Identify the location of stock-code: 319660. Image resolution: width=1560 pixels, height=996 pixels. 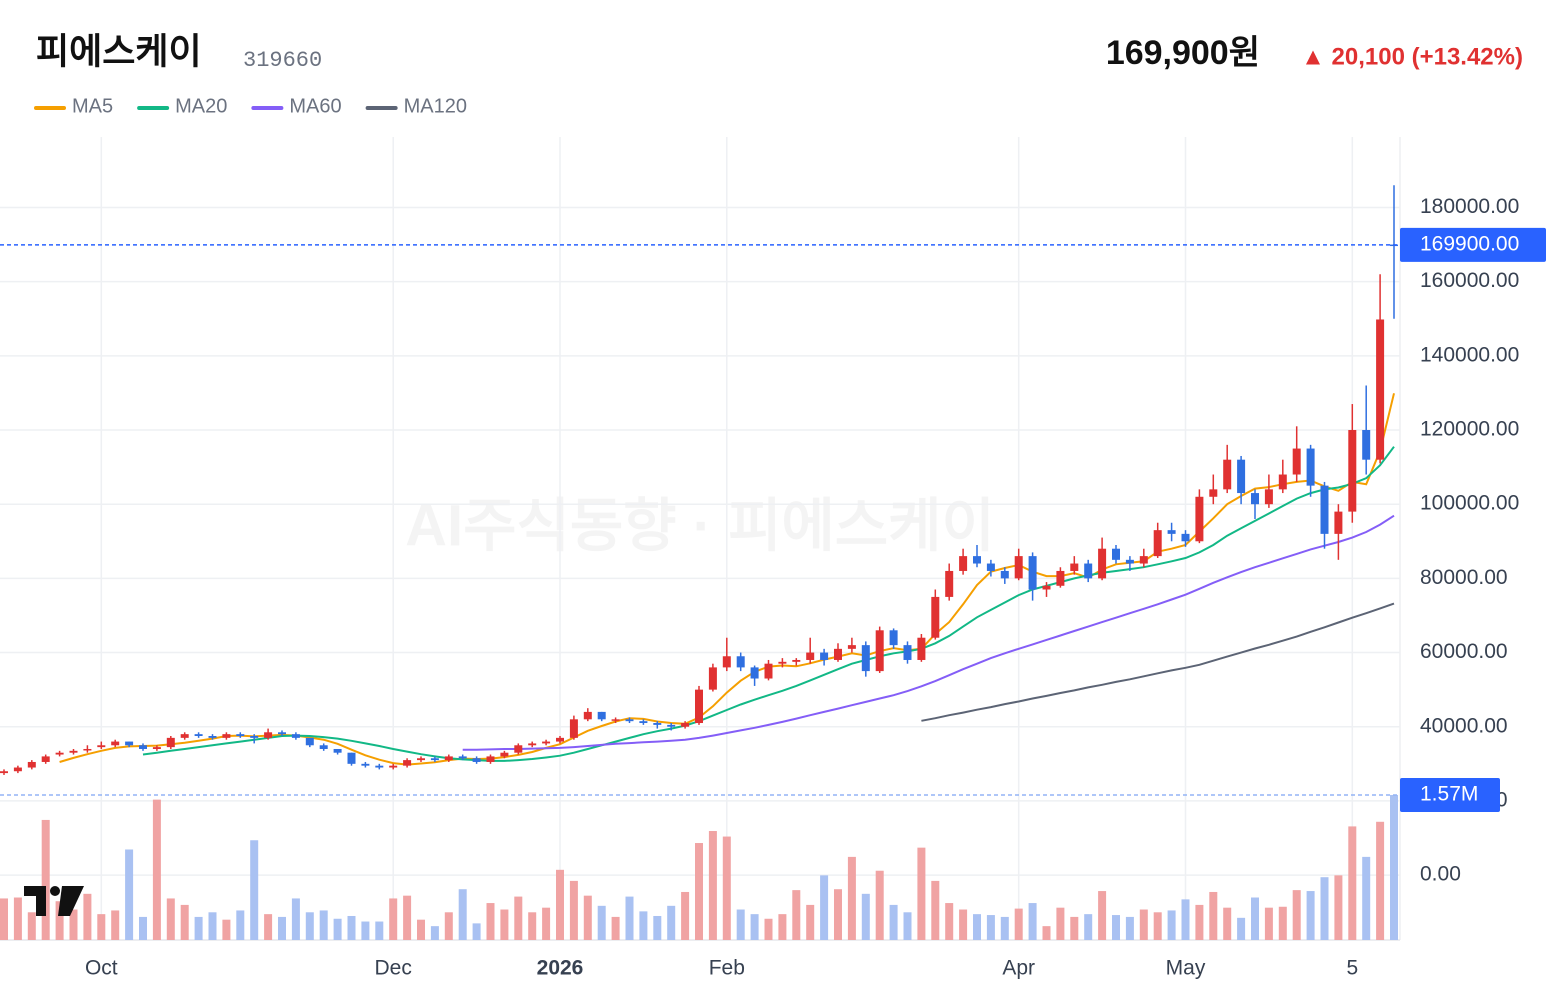
(282, 60).